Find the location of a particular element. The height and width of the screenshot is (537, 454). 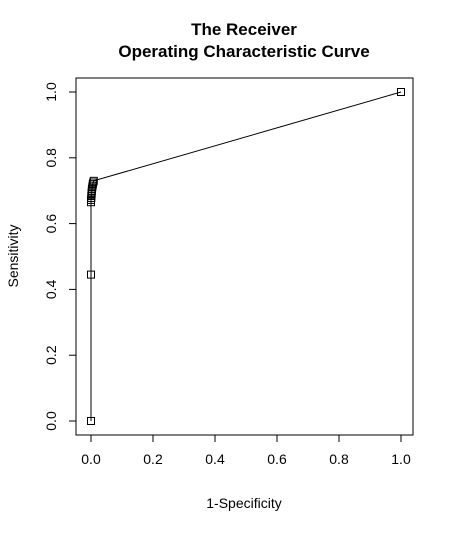

x-tick-label: 0.0 is located at coordinates (91, 459).